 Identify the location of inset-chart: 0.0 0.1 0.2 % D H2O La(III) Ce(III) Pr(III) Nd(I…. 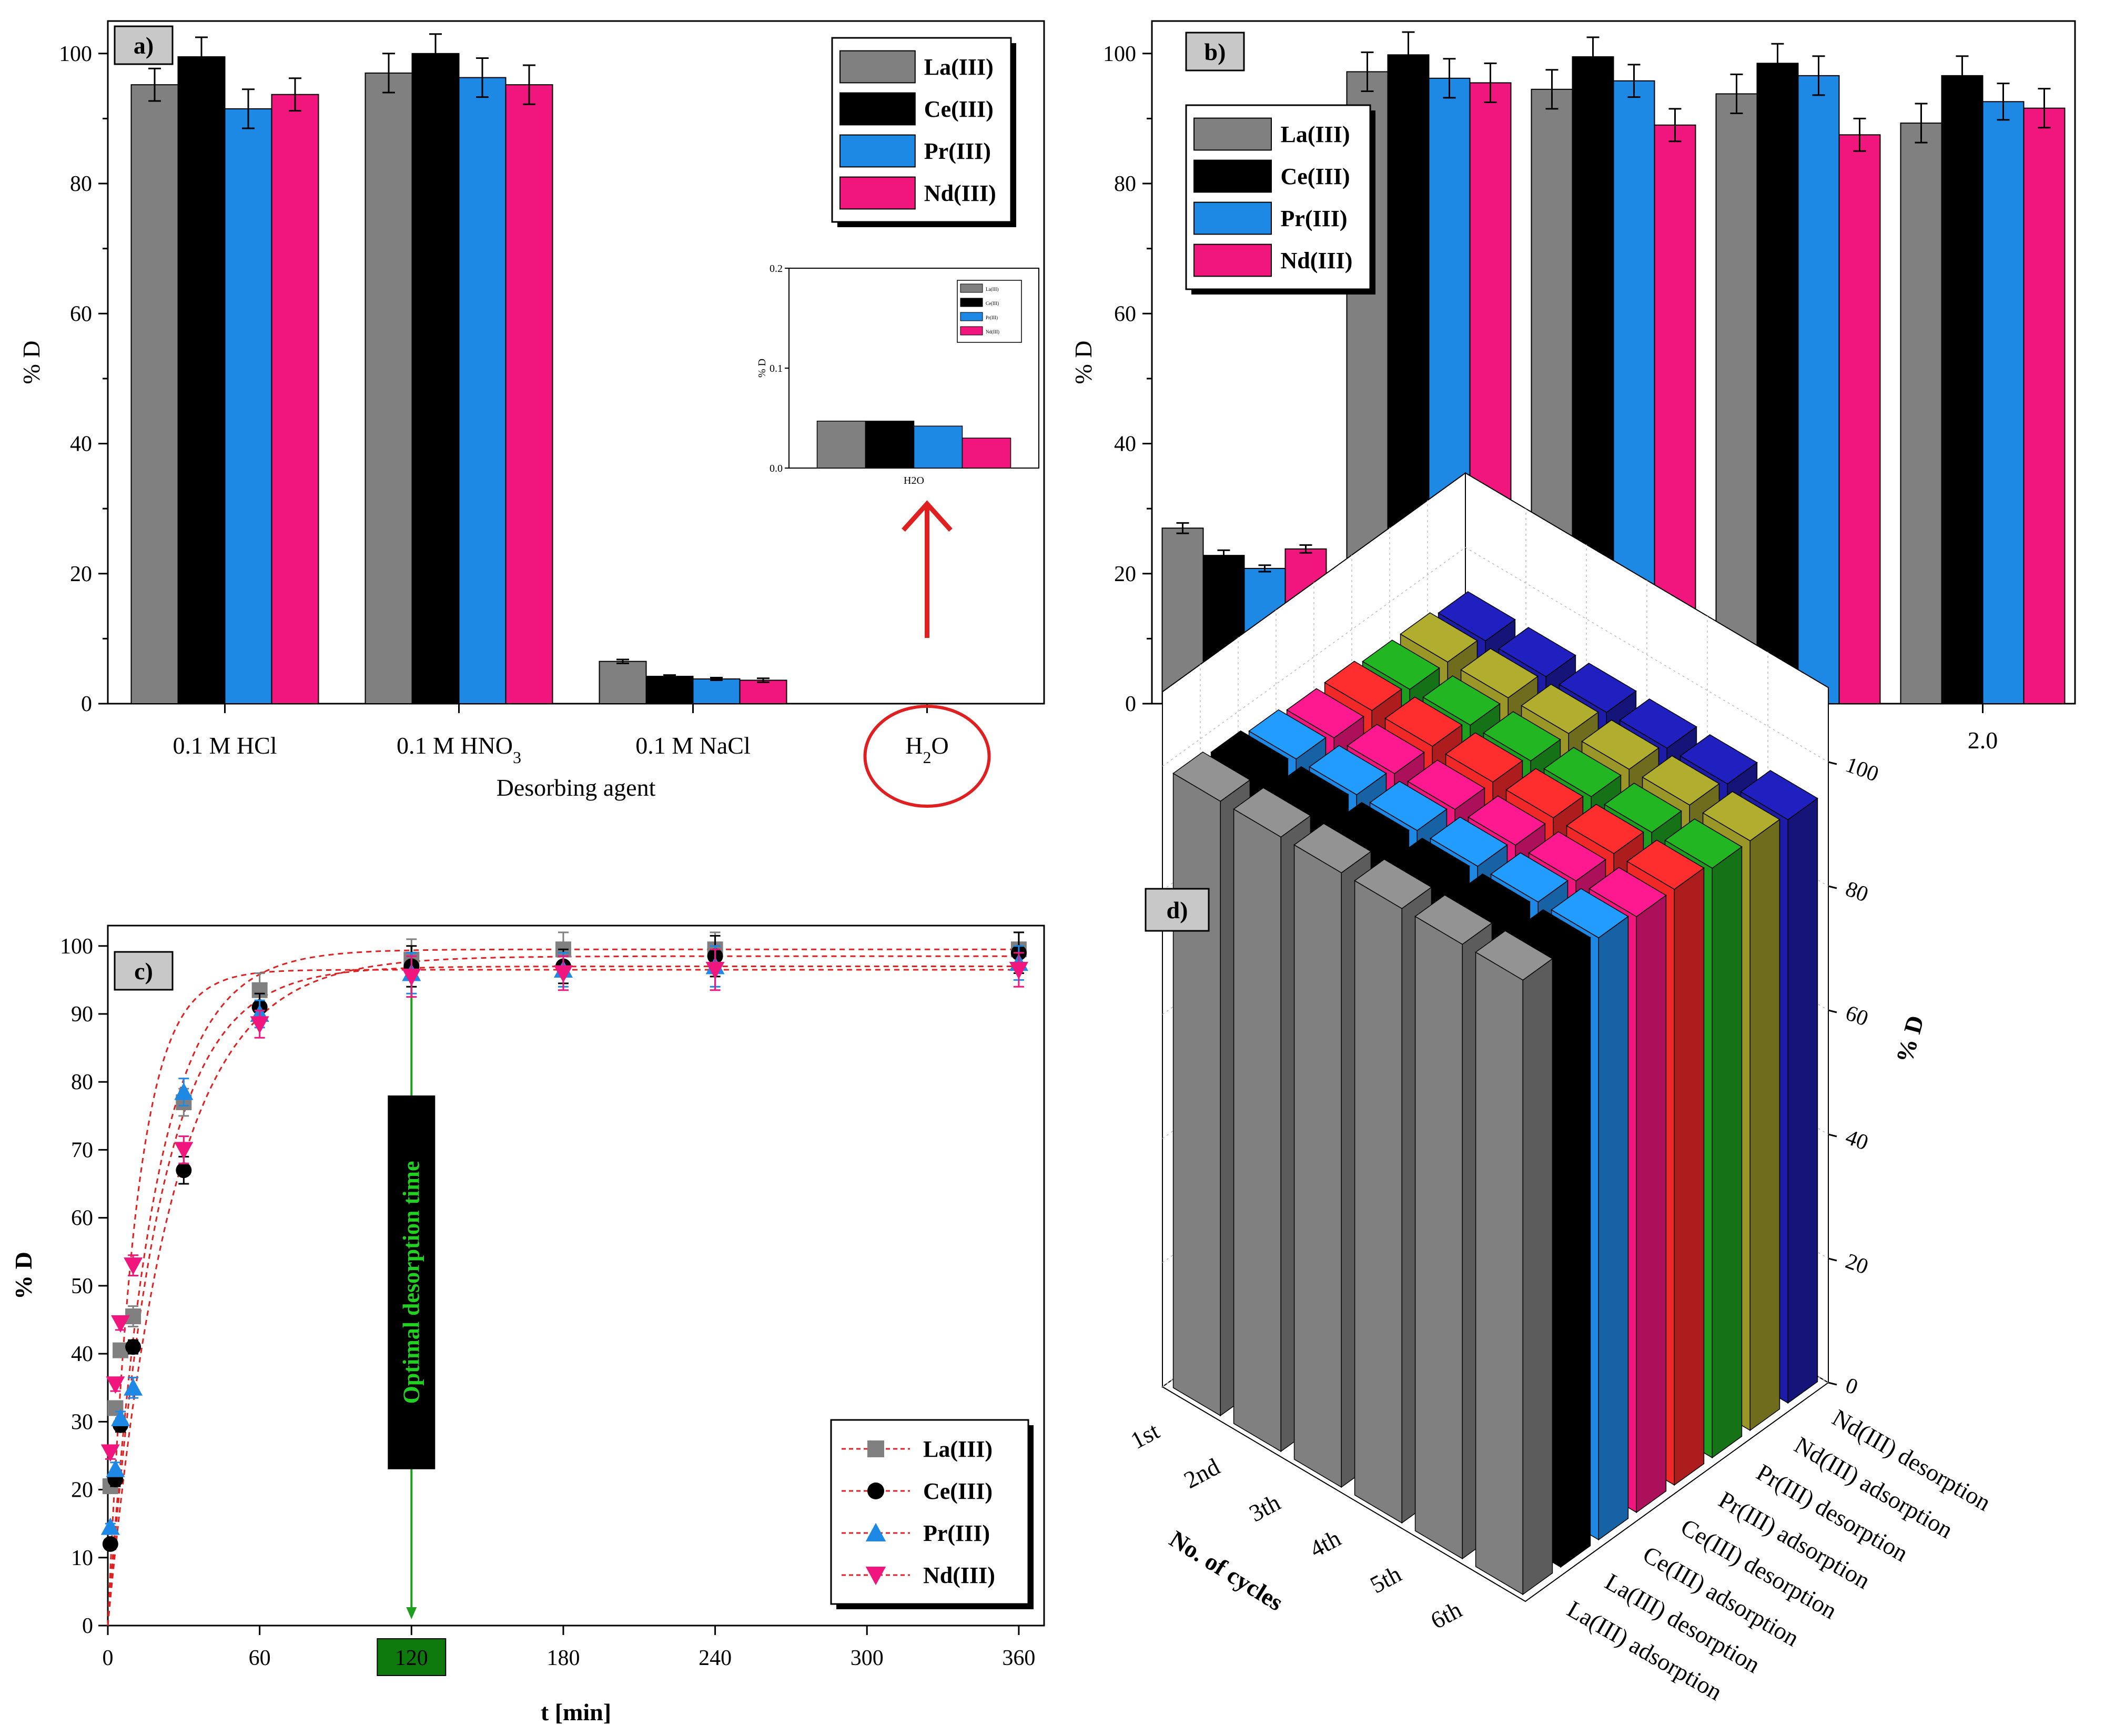
(897, 374).